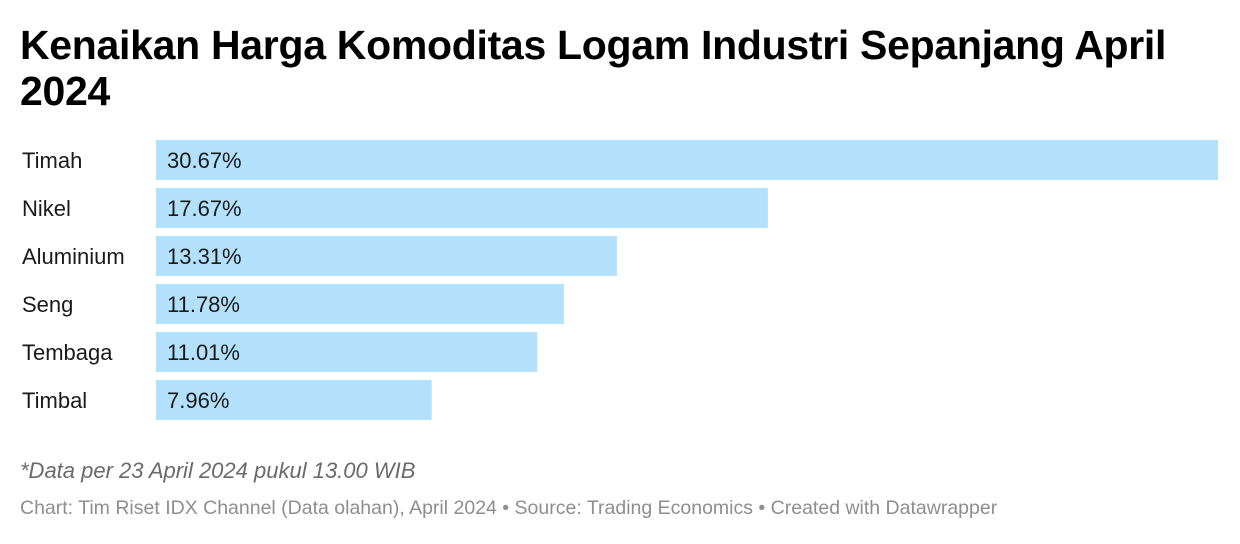  Describe the element at coordinates (198, 400) in the screenshot. I see `value-label: 7.96%` at that location.